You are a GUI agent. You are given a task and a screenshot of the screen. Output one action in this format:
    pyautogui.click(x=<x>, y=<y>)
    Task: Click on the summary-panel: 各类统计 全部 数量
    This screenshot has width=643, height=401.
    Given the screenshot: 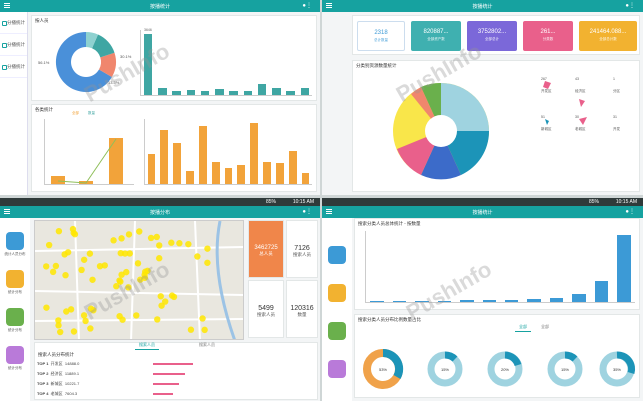 What is the action you would take?
    pyautogui.click(x=174, y=148)
    